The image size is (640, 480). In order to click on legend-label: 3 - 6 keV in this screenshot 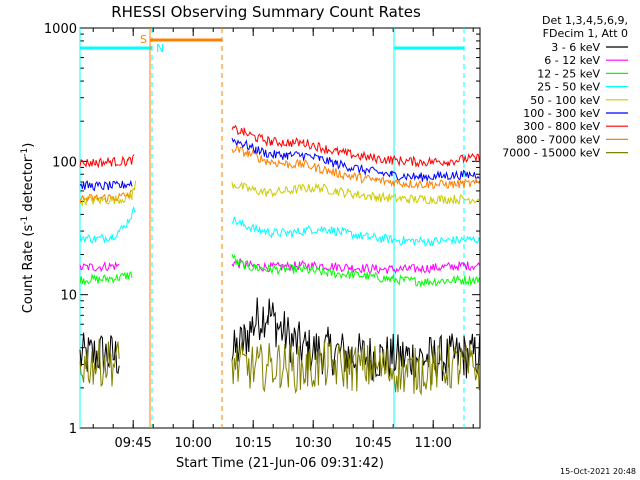, I will do `click(575, 47)`.